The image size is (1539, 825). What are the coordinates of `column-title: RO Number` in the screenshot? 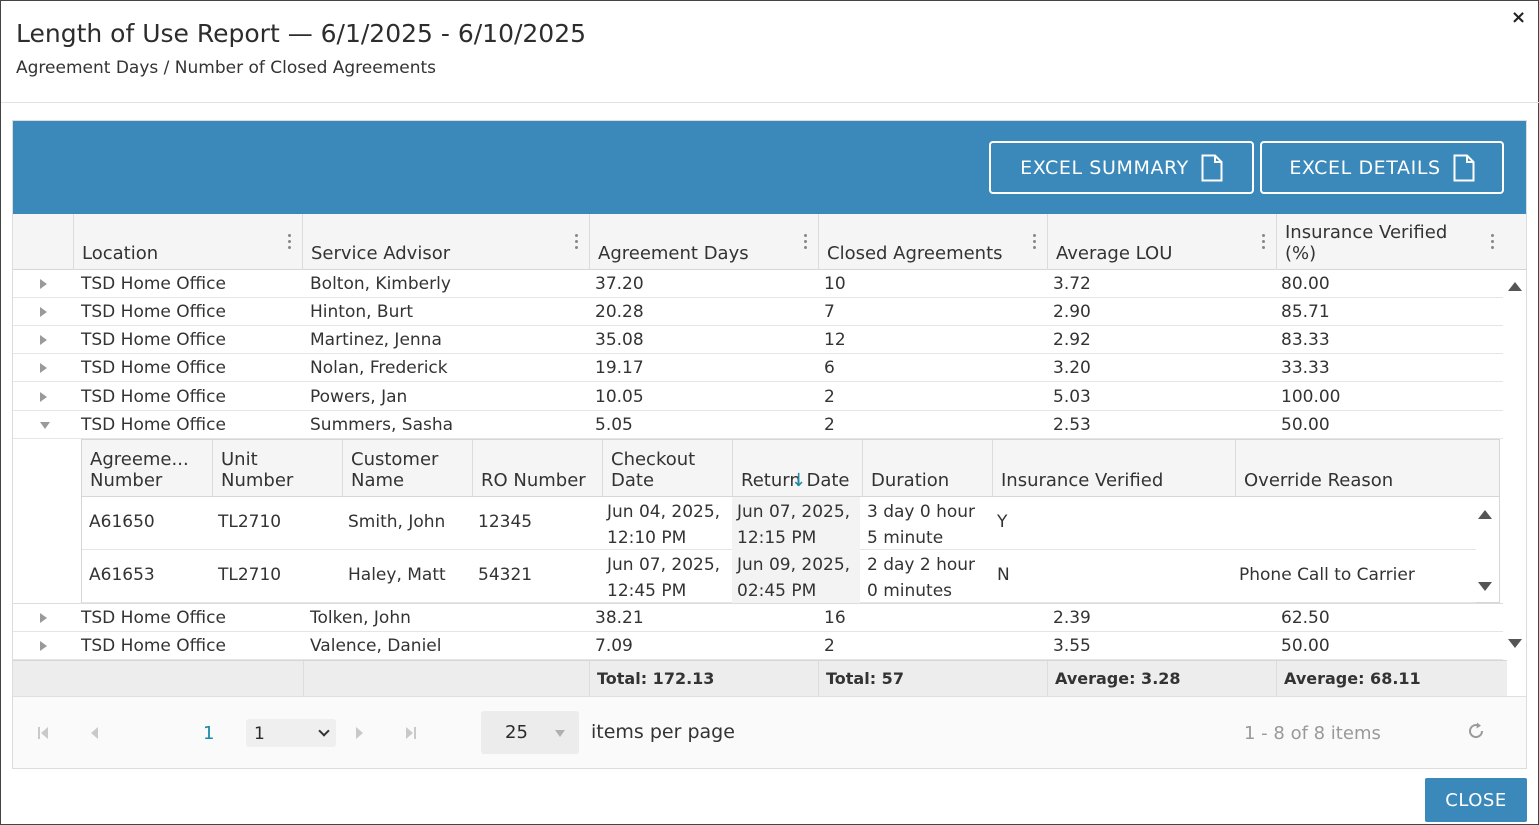 It's located at (533, 480).